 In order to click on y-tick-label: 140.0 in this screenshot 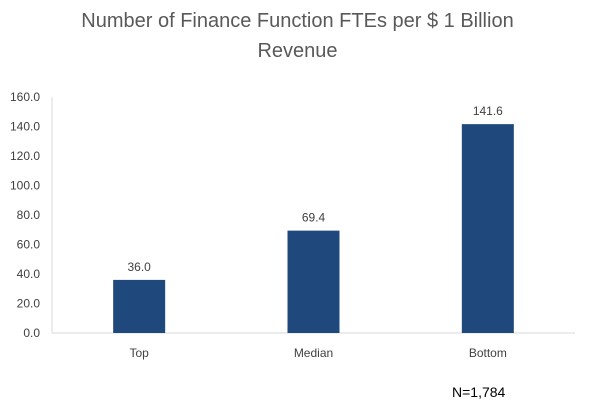, I will do `click(25, 127)`.